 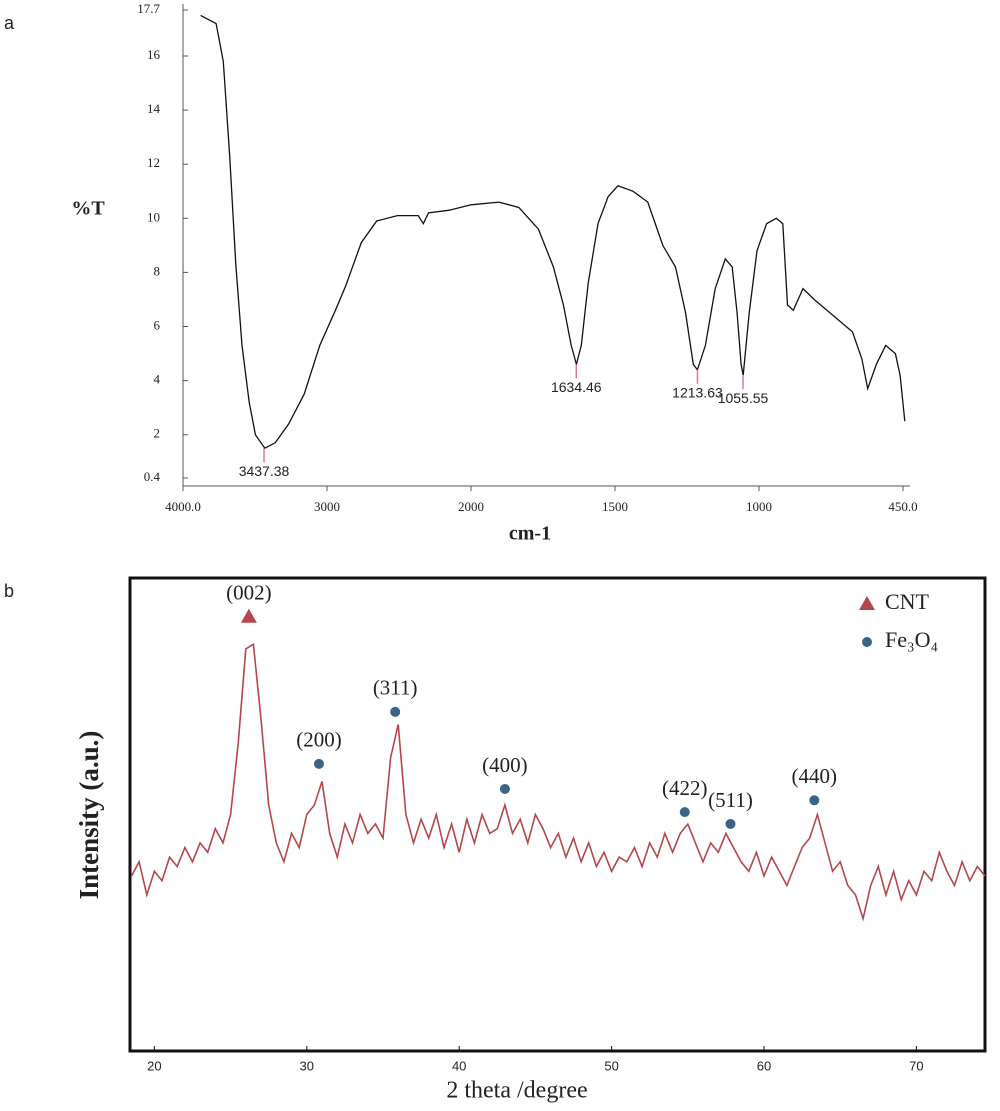 I want to click on y-tick-label: 2, so click(x=157, y=433).